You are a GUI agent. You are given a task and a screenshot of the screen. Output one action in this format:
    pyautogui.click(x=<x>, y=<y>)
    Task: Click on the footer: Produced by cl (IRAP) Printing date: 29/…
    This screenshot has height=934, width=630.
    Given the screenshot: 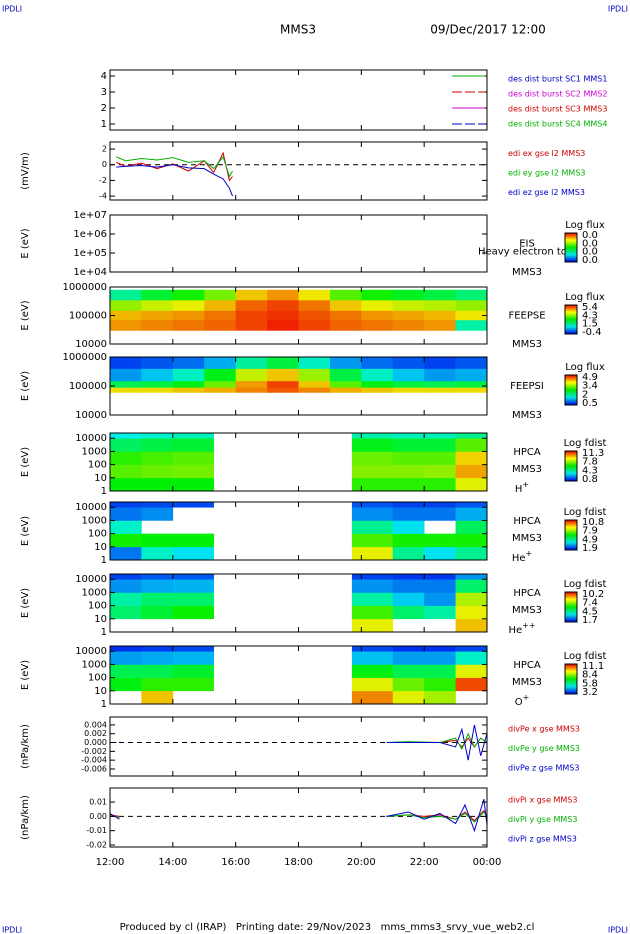 What is the action you would take?
    pyautogui.click(x=327, y=927)
    